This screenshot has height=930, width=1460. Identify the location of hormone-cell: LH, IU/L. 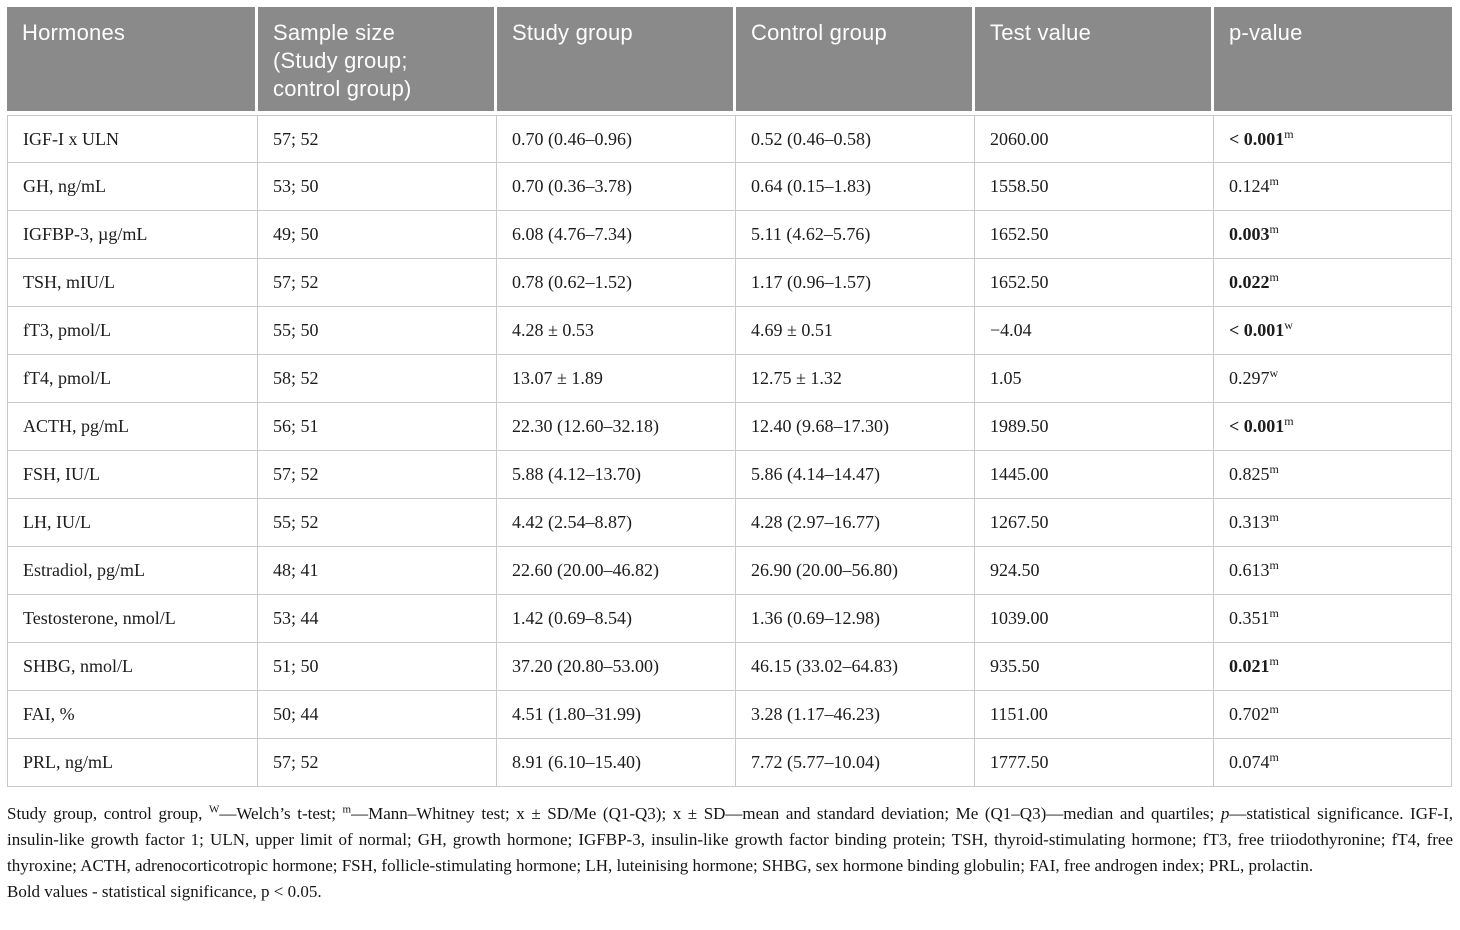
(132, 523).